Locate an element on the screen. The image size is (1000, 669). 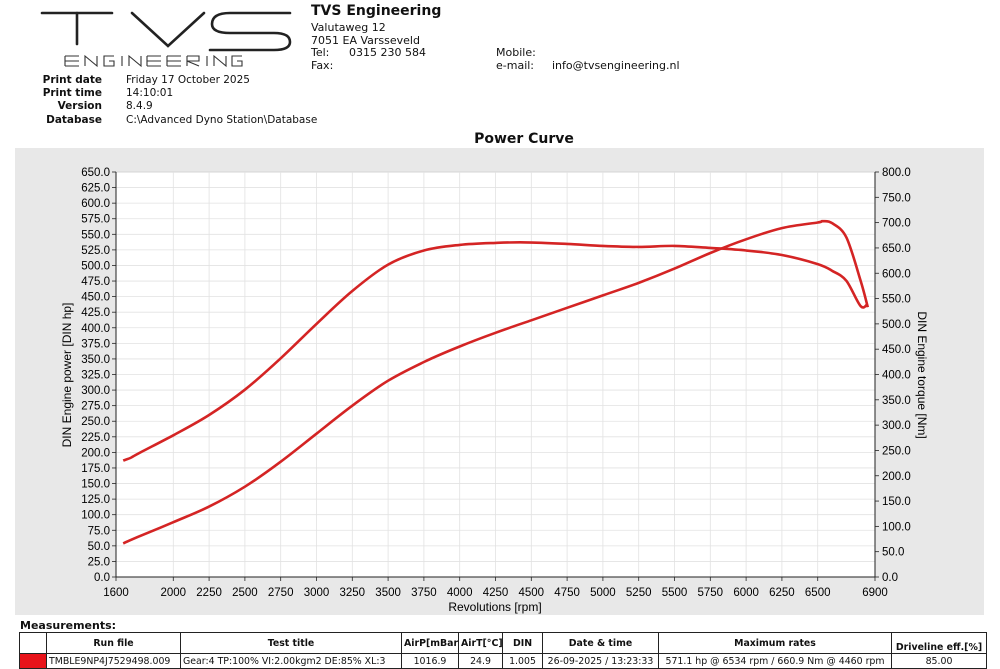
left-tick-label: 175.0 is located at coordinates (95, 469).